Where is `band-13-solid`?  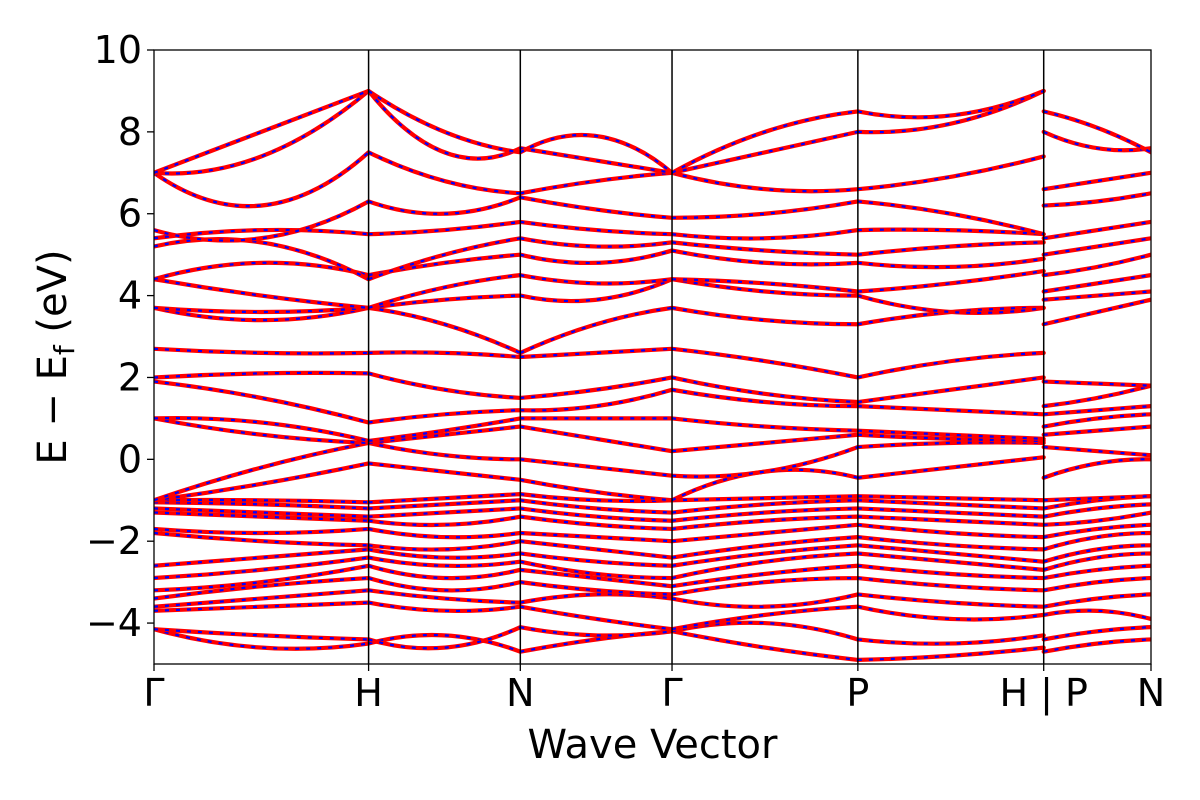
band-13-solid is located at coordinates (652, 504).